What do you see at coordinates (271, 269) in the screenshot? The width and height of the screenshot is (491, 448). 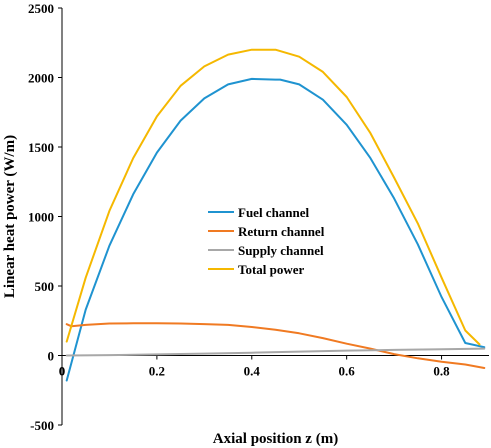 I see `legend-label-total-power: Total power` at bounding box center [271, 269].